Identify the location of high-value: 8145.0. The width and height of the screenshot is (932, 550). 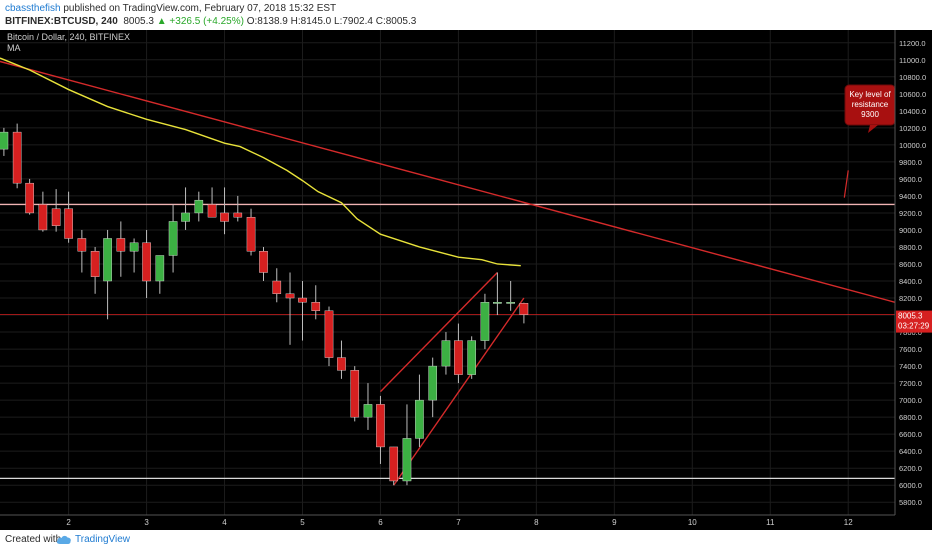
(316, 21).